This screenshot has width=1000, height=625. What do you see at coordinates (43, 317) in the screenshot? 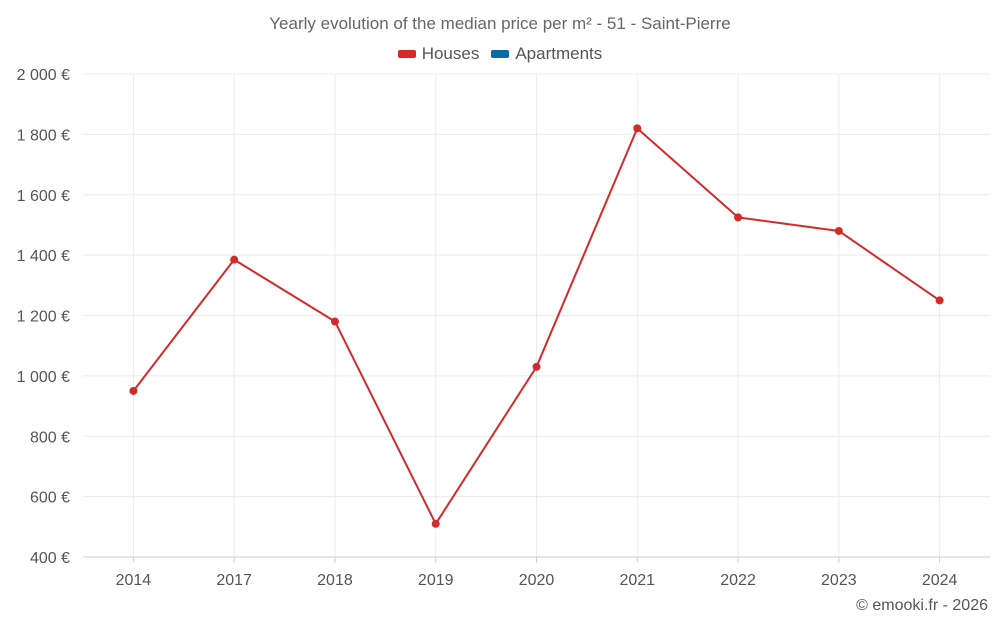
I see `y-tick-label: 1 200 €` at bounding box center [43, 317].